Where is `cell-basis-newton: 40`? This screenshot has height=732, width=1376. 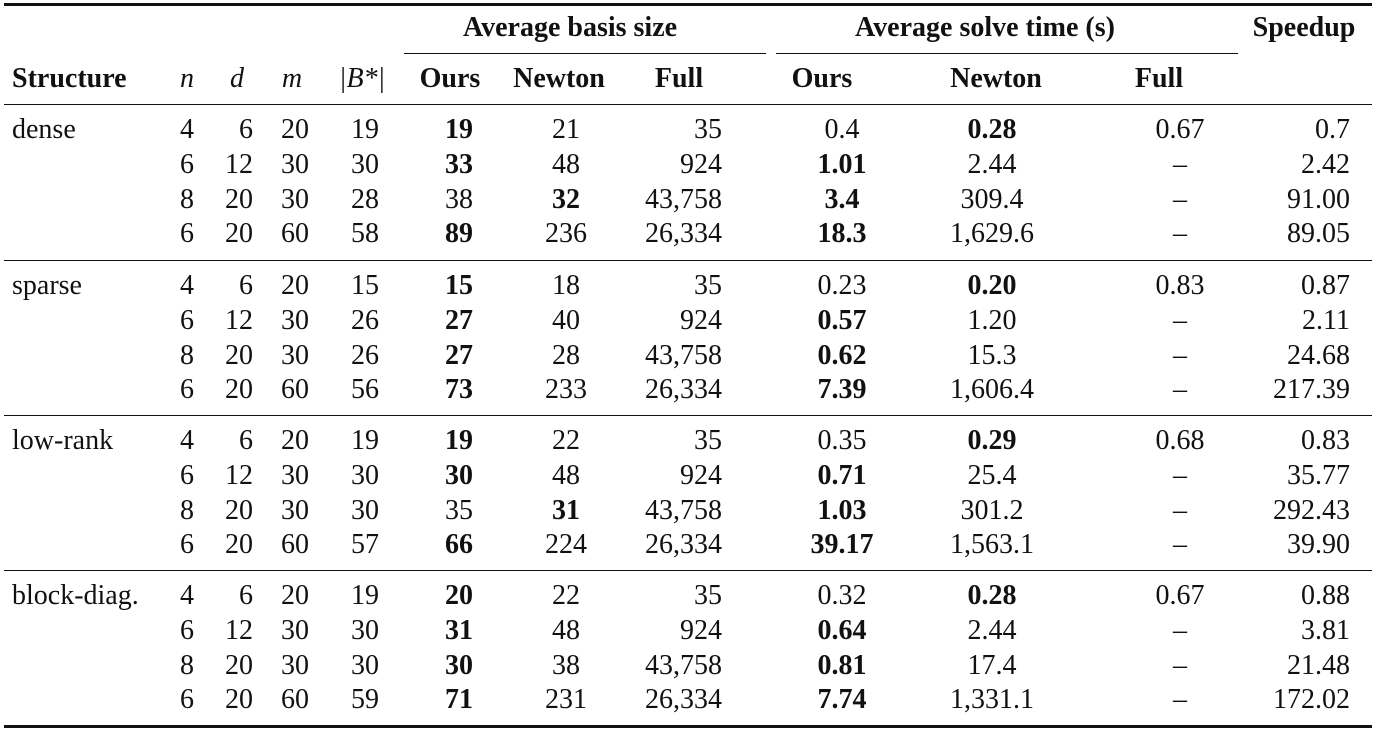
cell-basis-newton: 40 is located at coordinates (566, 320).